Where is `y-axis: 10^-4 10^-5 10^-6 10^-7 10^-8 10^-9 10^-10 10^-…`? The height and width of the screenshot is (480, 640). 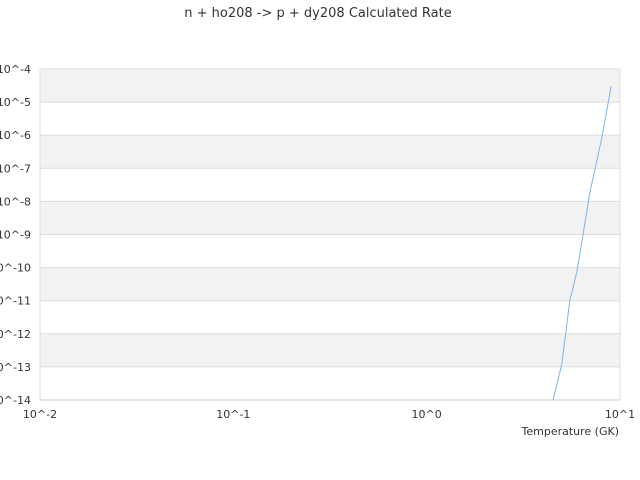 y-axis: 10^-4 10^-5 10^-6 10^-7 10^-8 10^-9 10^-10 10^-… is located at coordinates (15, 235).